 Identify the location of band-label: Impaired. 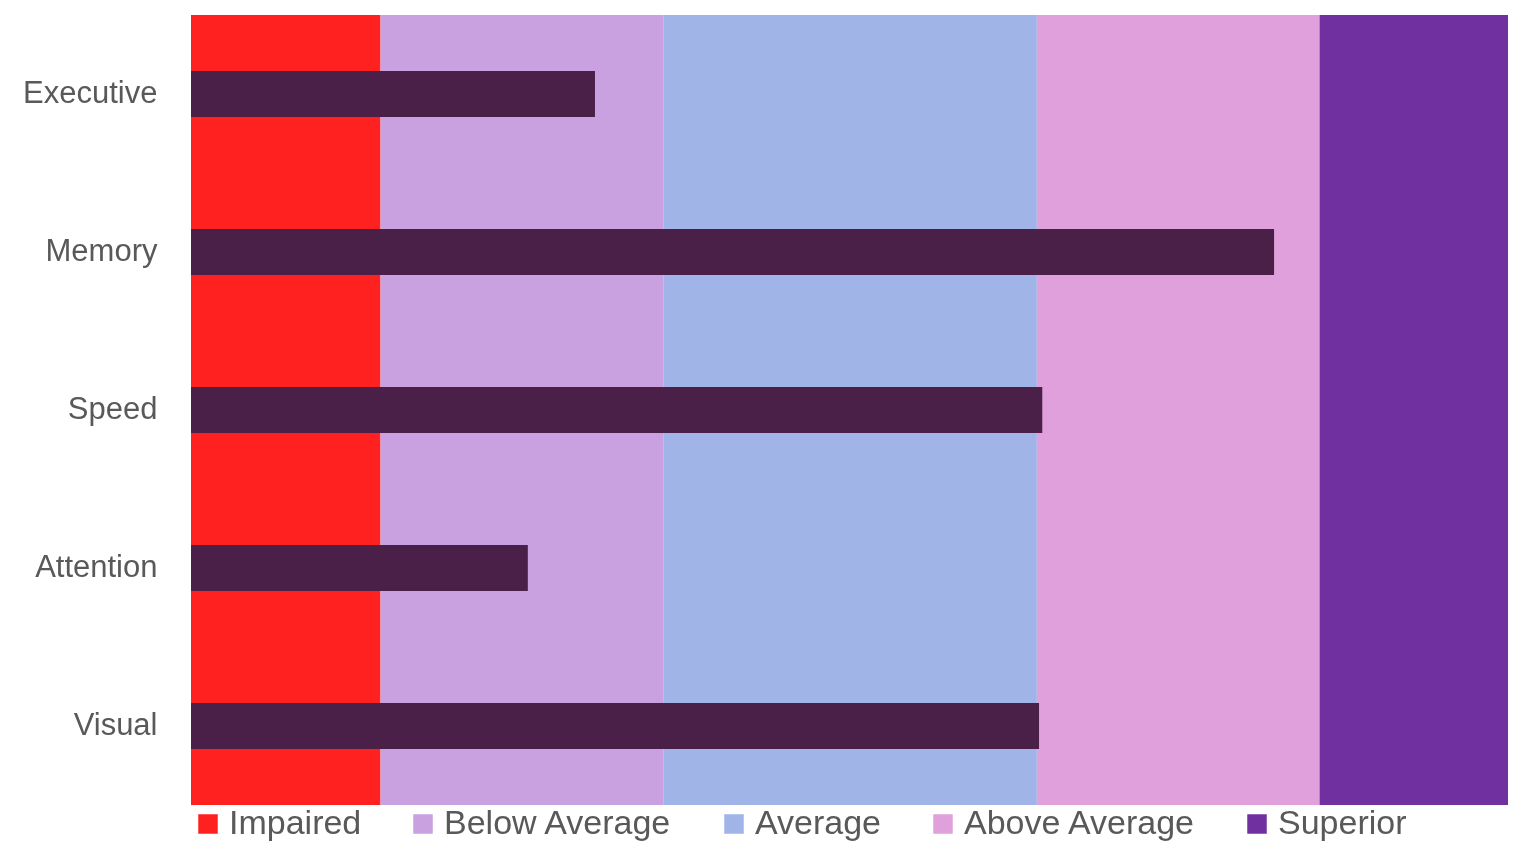
(295, 822).